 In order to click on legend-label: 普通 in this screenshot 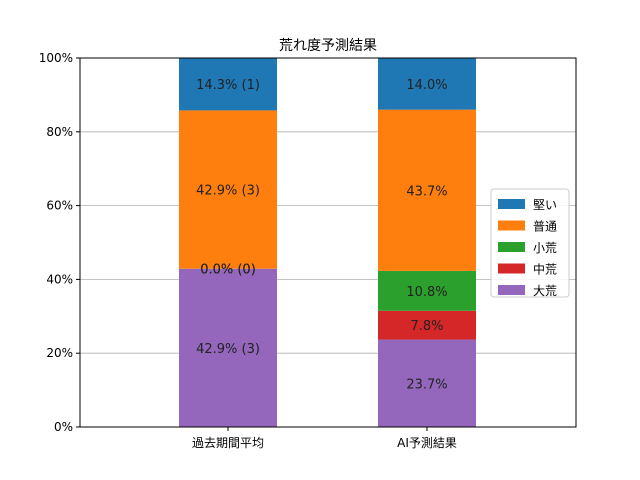, I will do `click(545, 227)`.